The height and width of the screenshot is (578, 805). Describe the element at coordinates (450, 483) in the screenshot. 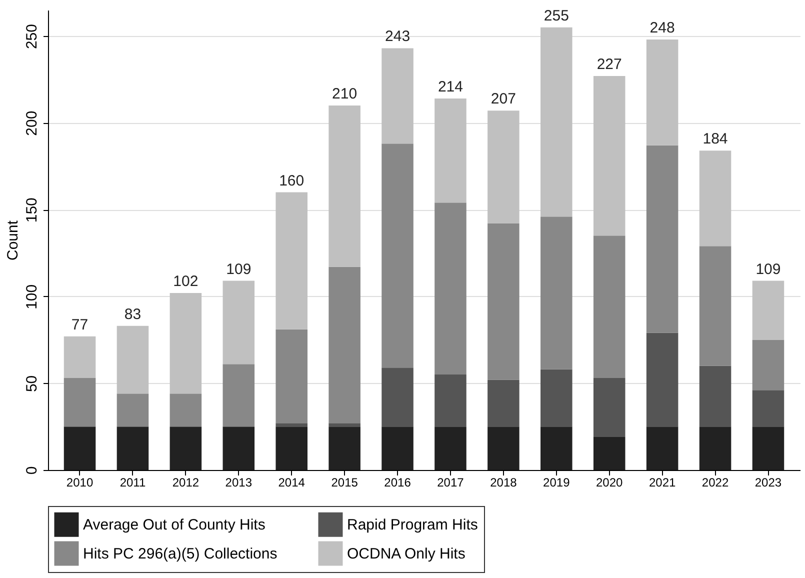

I see `x-tick-label: 2017` at that location.